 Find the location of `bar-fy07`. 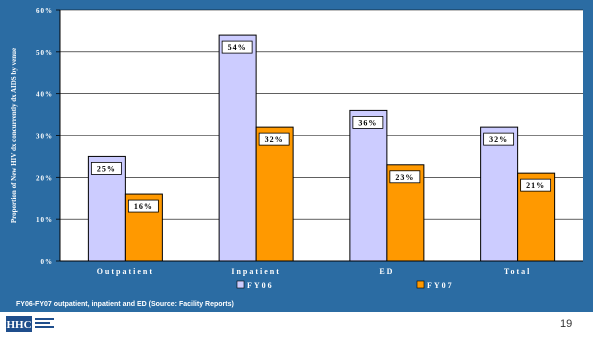

bar-fy07 is located at coordinates (274, 194).